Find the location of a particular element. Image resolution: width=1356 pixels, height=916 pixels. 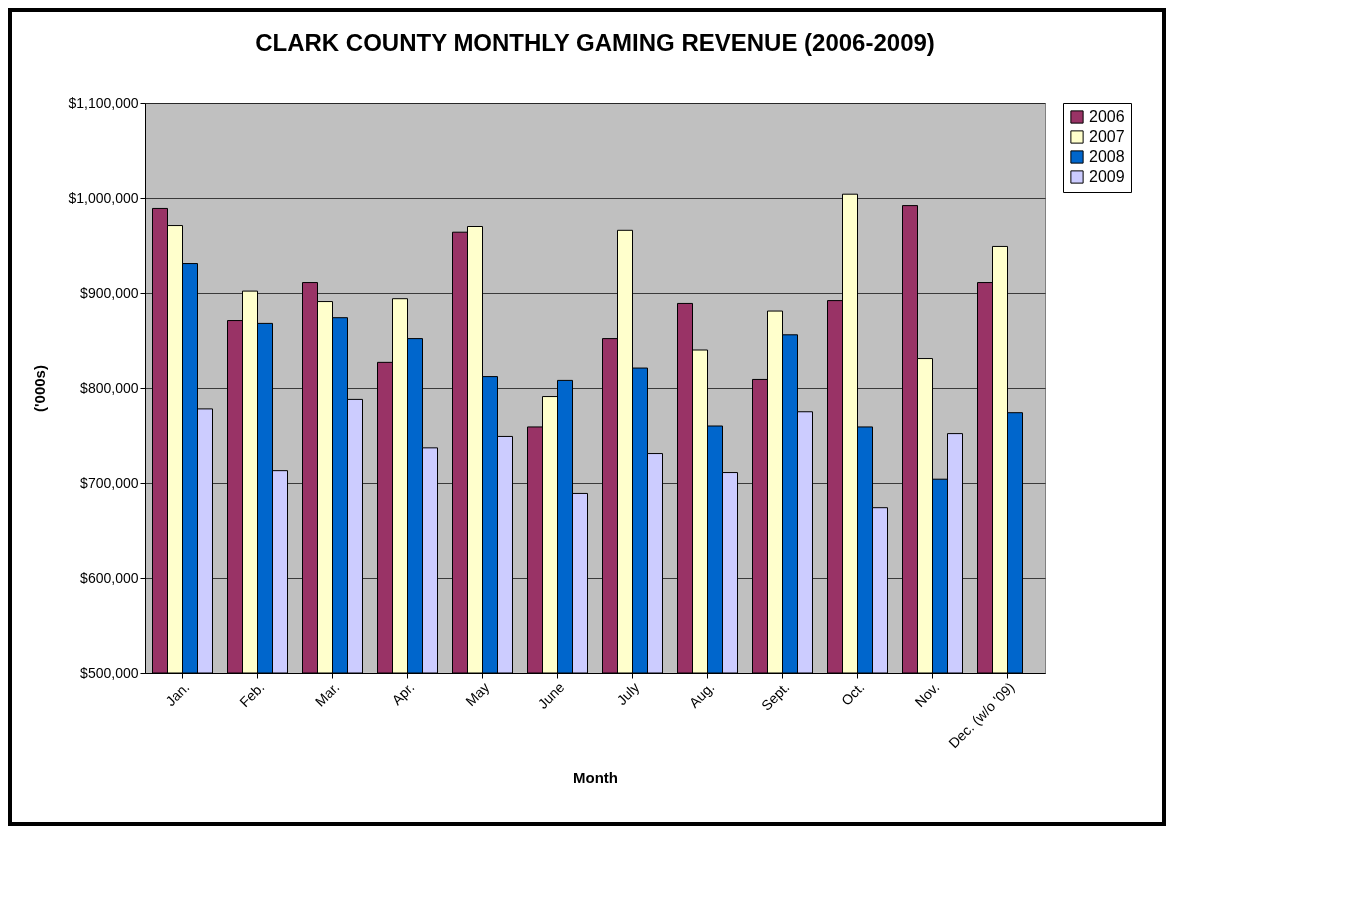

x-tick-label: July is located at coordinates (628, 694).